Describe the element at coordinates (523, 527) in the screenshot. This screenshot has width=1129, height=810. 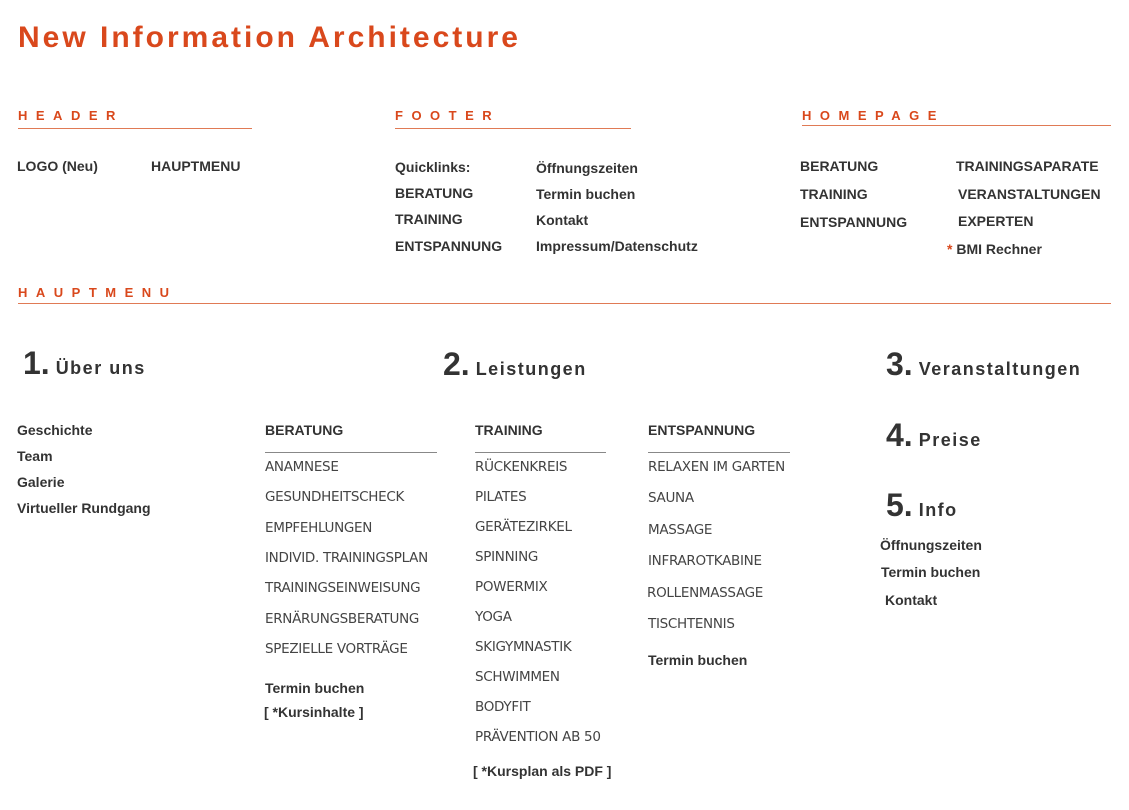
I see `training-item: GERÄTEZIRKEL` at that location.